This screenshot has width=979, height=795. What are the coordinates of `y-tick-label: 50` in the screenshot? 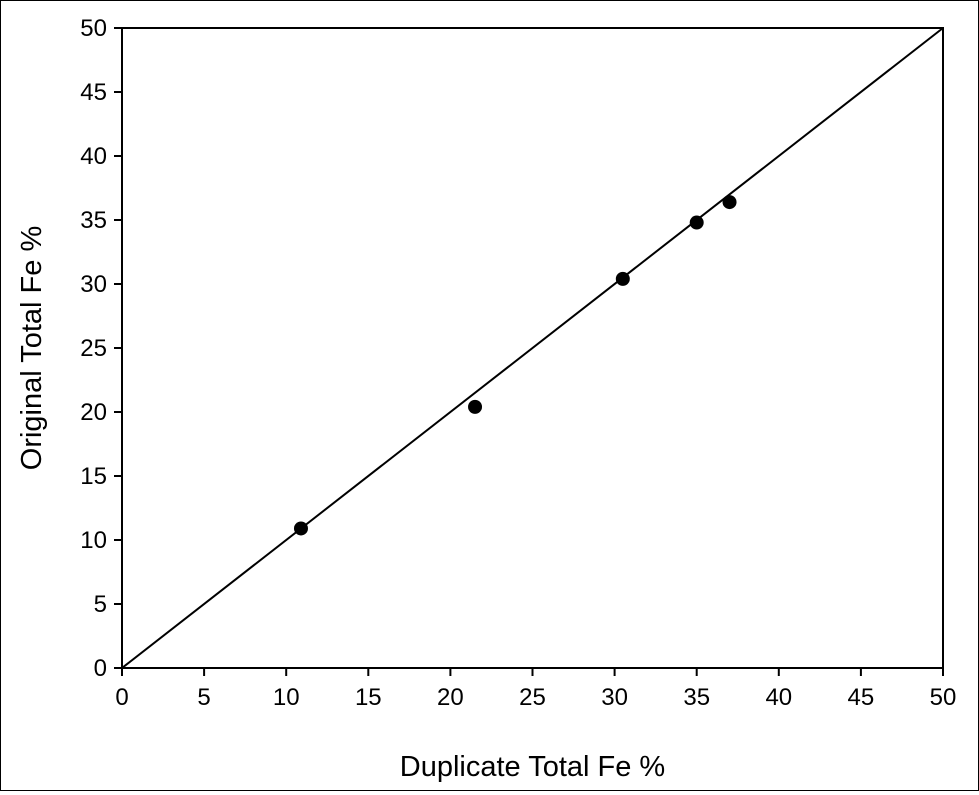 It's located at (93, 28).